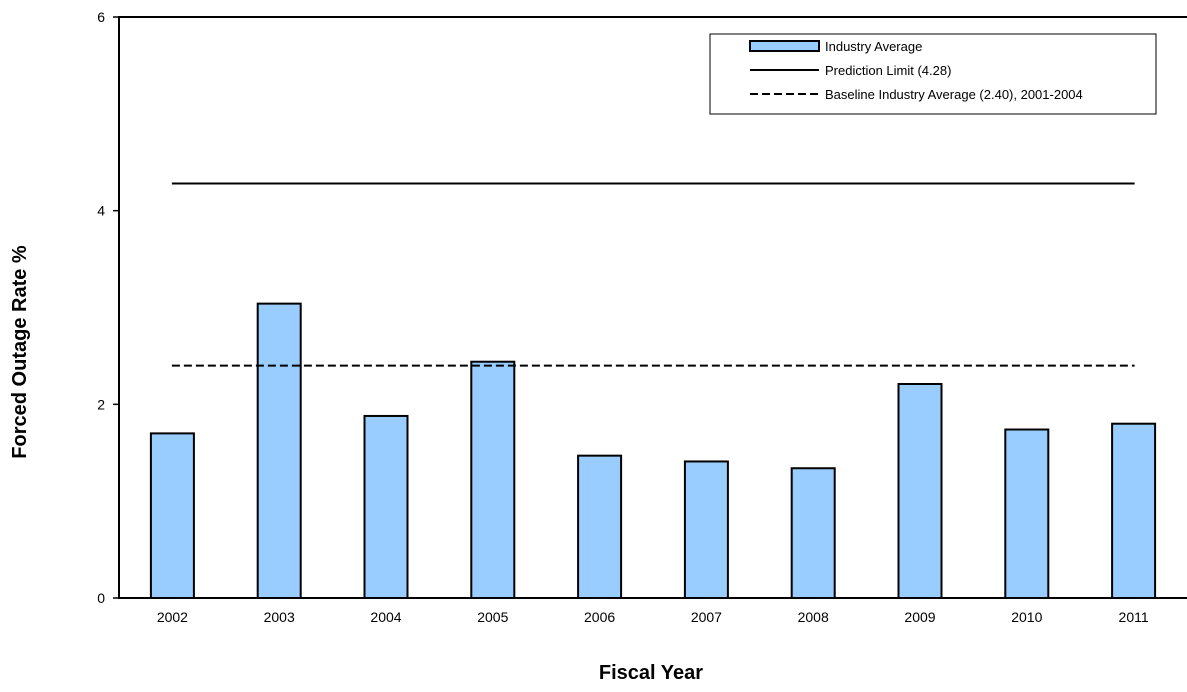 The height and width of the screenshot is (692, 1187). I want to click on bar-2008, so click(813, 533).